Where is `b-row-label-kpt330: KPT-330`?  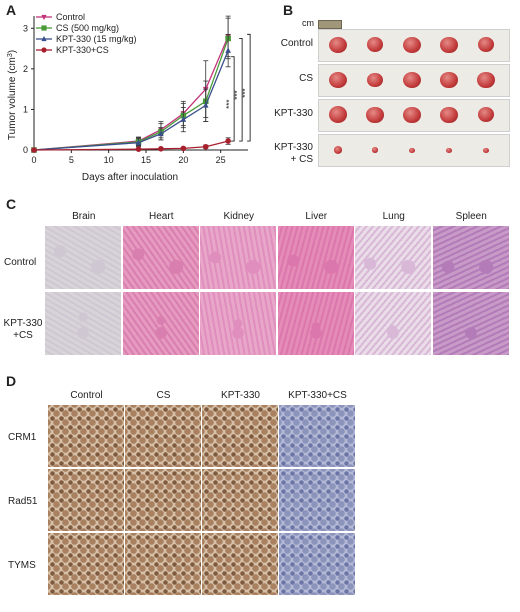 b-row-label-kpt330: KPT-330 is located at coordinates (293, 113).